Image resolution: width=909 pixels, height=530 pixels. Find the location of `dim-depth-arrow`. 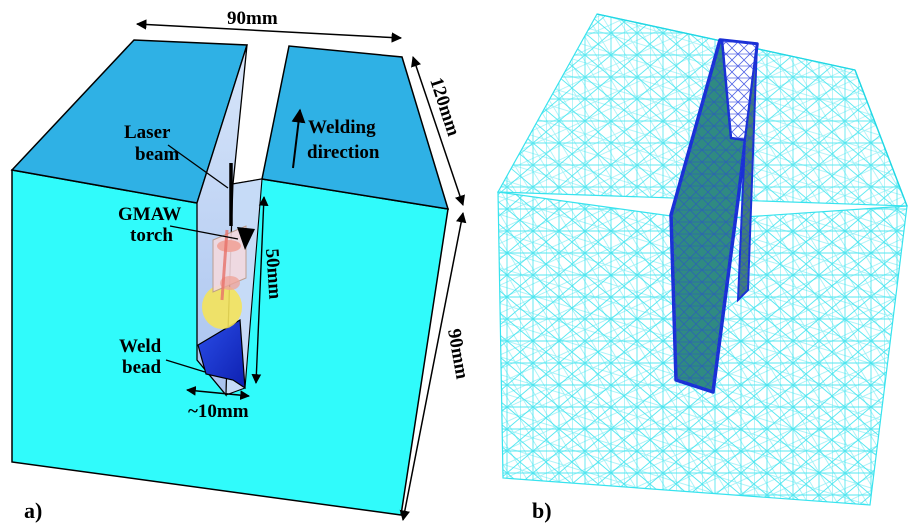

dim-depth-arrow is located at coordinates (438, 131).